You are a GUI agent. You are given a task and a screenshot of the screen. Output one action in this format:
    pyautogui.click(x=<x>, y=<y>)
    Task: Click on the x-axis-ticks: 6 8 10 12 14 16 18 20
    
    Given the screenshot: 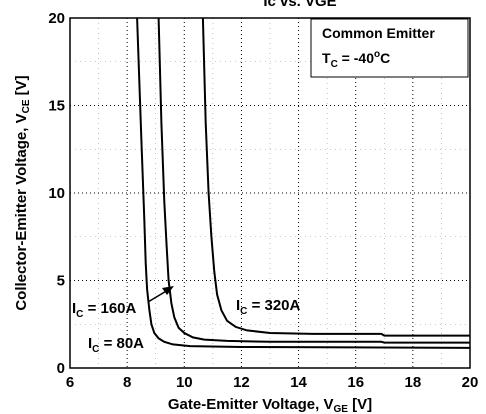 What is the action you would take?
    pyautogui.click(x=272, y=382)
    